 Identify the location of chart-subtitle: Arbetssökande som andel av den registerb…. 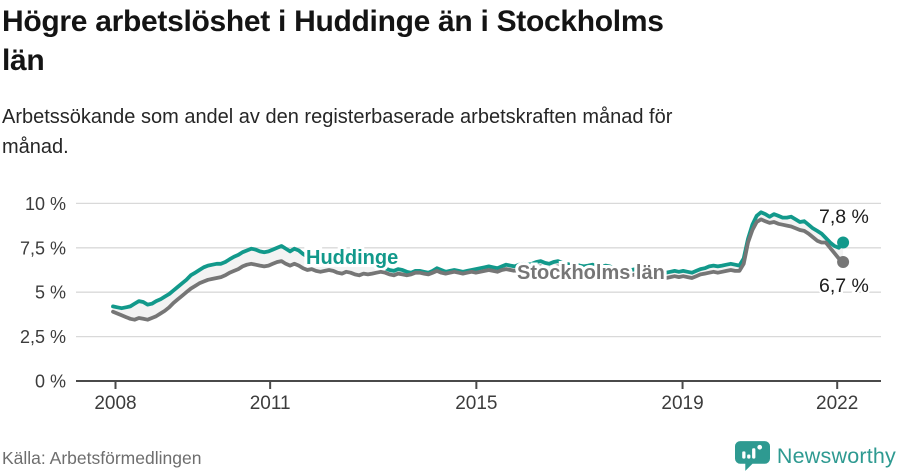
(337, 132).